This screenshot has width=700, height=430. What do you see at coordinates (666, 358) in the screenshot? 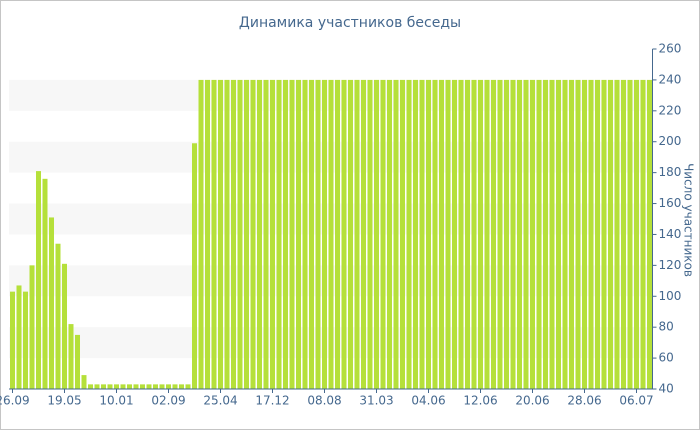
I see `y-tick-label: 60` at bounding box center [666, 358].